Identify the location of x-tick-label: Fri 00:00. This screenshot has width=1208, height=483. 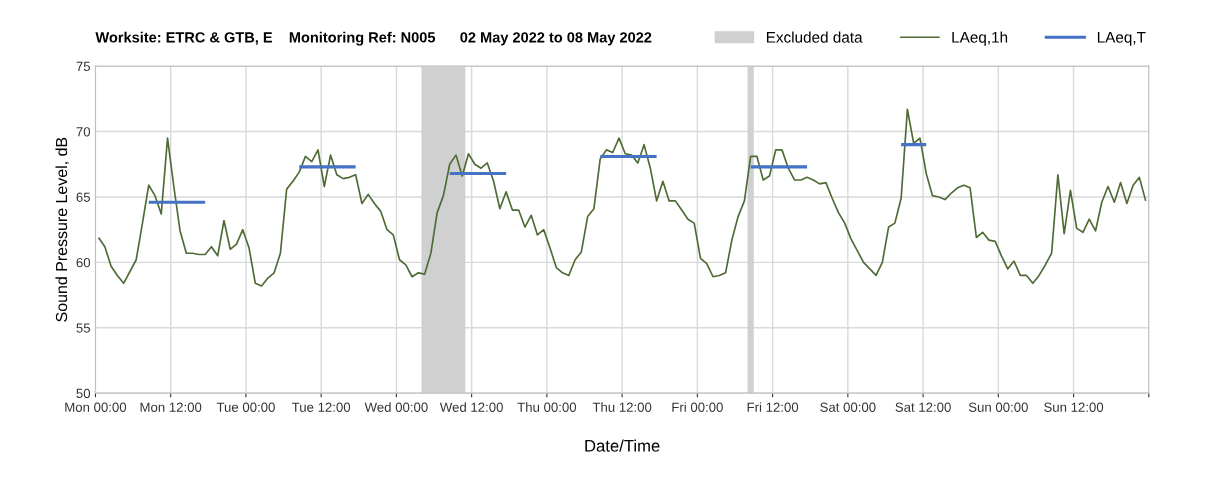
(697, 407).